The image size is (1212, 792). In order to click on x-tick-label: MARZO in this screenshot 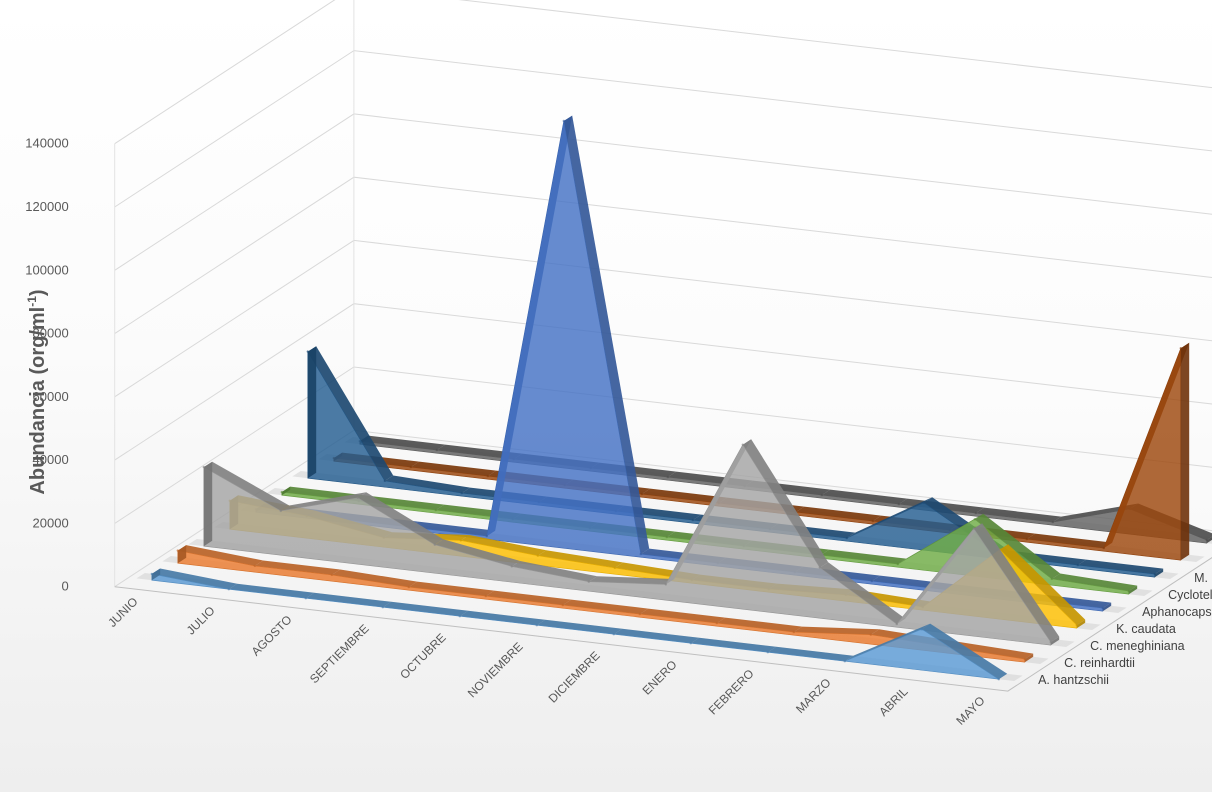, I will do `click(813, 696)`.